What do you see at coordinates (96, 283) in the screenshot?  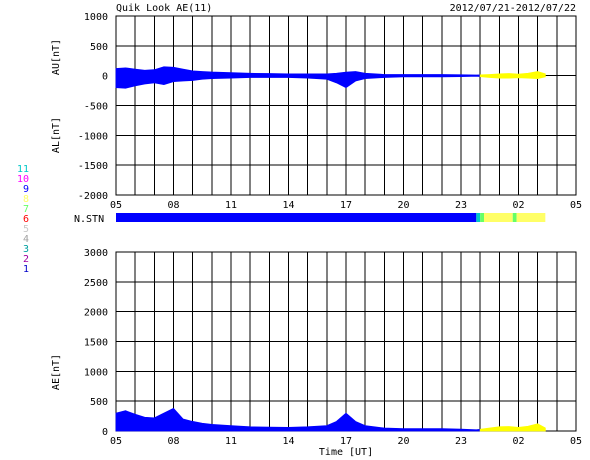 I see `ae-y-tick-label: 2500` at bounding box center [96, 283].